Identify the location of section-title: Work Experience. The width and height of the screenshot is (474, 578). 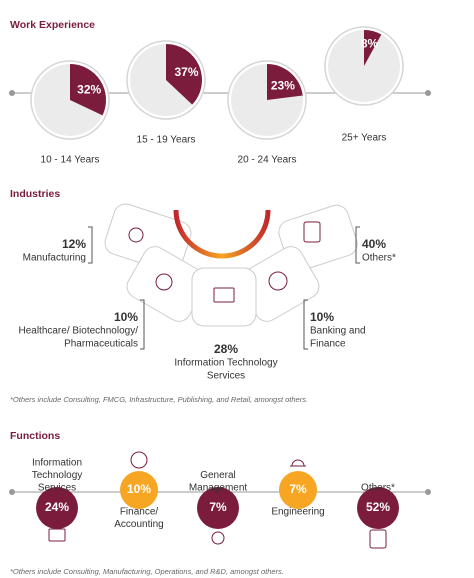
(52, 25).